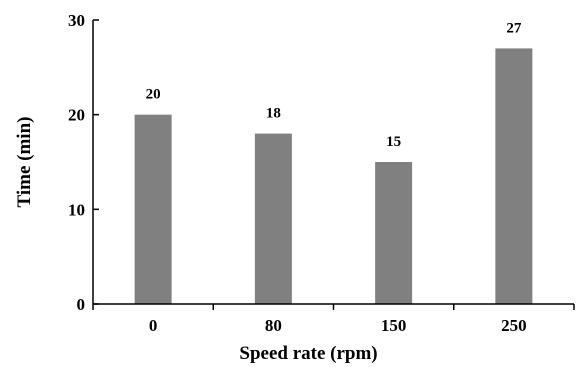 This screenshot has height=367, width=581. What do you see at coordinates (76, 115) in the screenshot?
I see `y-tick-label: 20` at bounding box center [76, 115].